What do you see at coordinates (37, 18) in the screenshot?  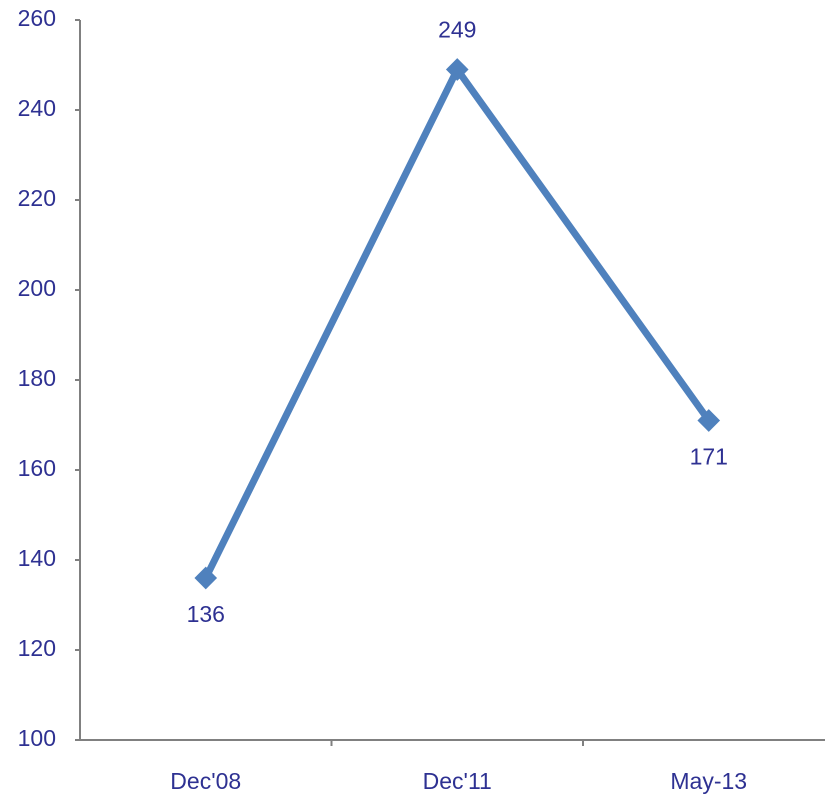 I see `y-tick-label: 260` at bounding box center [37, 18].